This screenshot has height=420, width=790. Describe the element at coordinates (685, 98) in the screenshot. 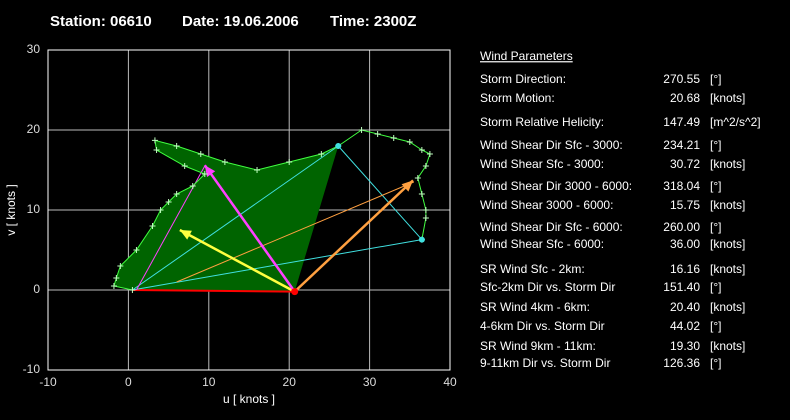

I see `param-value: 20.68` at that location.